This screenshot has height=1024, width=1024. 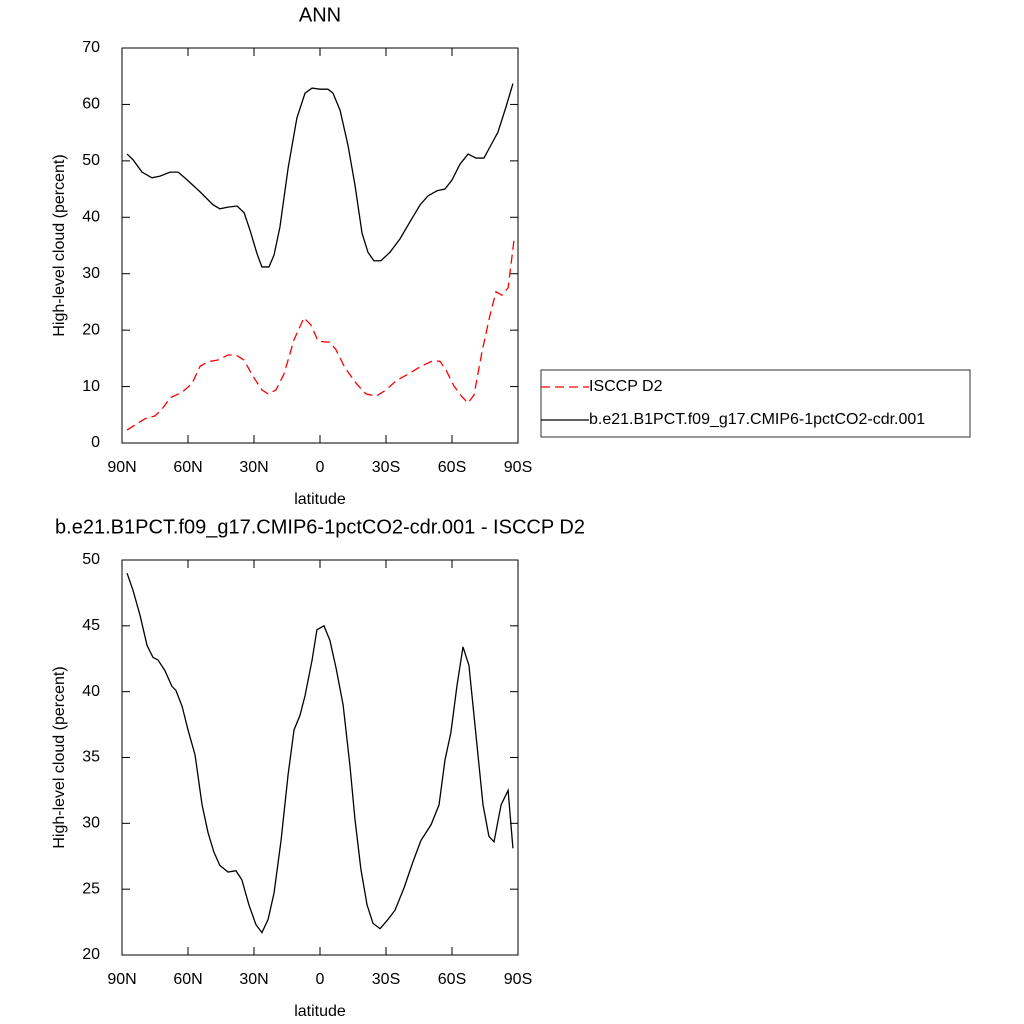 I want to click on legend-label: ISCCP D2, so click(x=626, y=386).